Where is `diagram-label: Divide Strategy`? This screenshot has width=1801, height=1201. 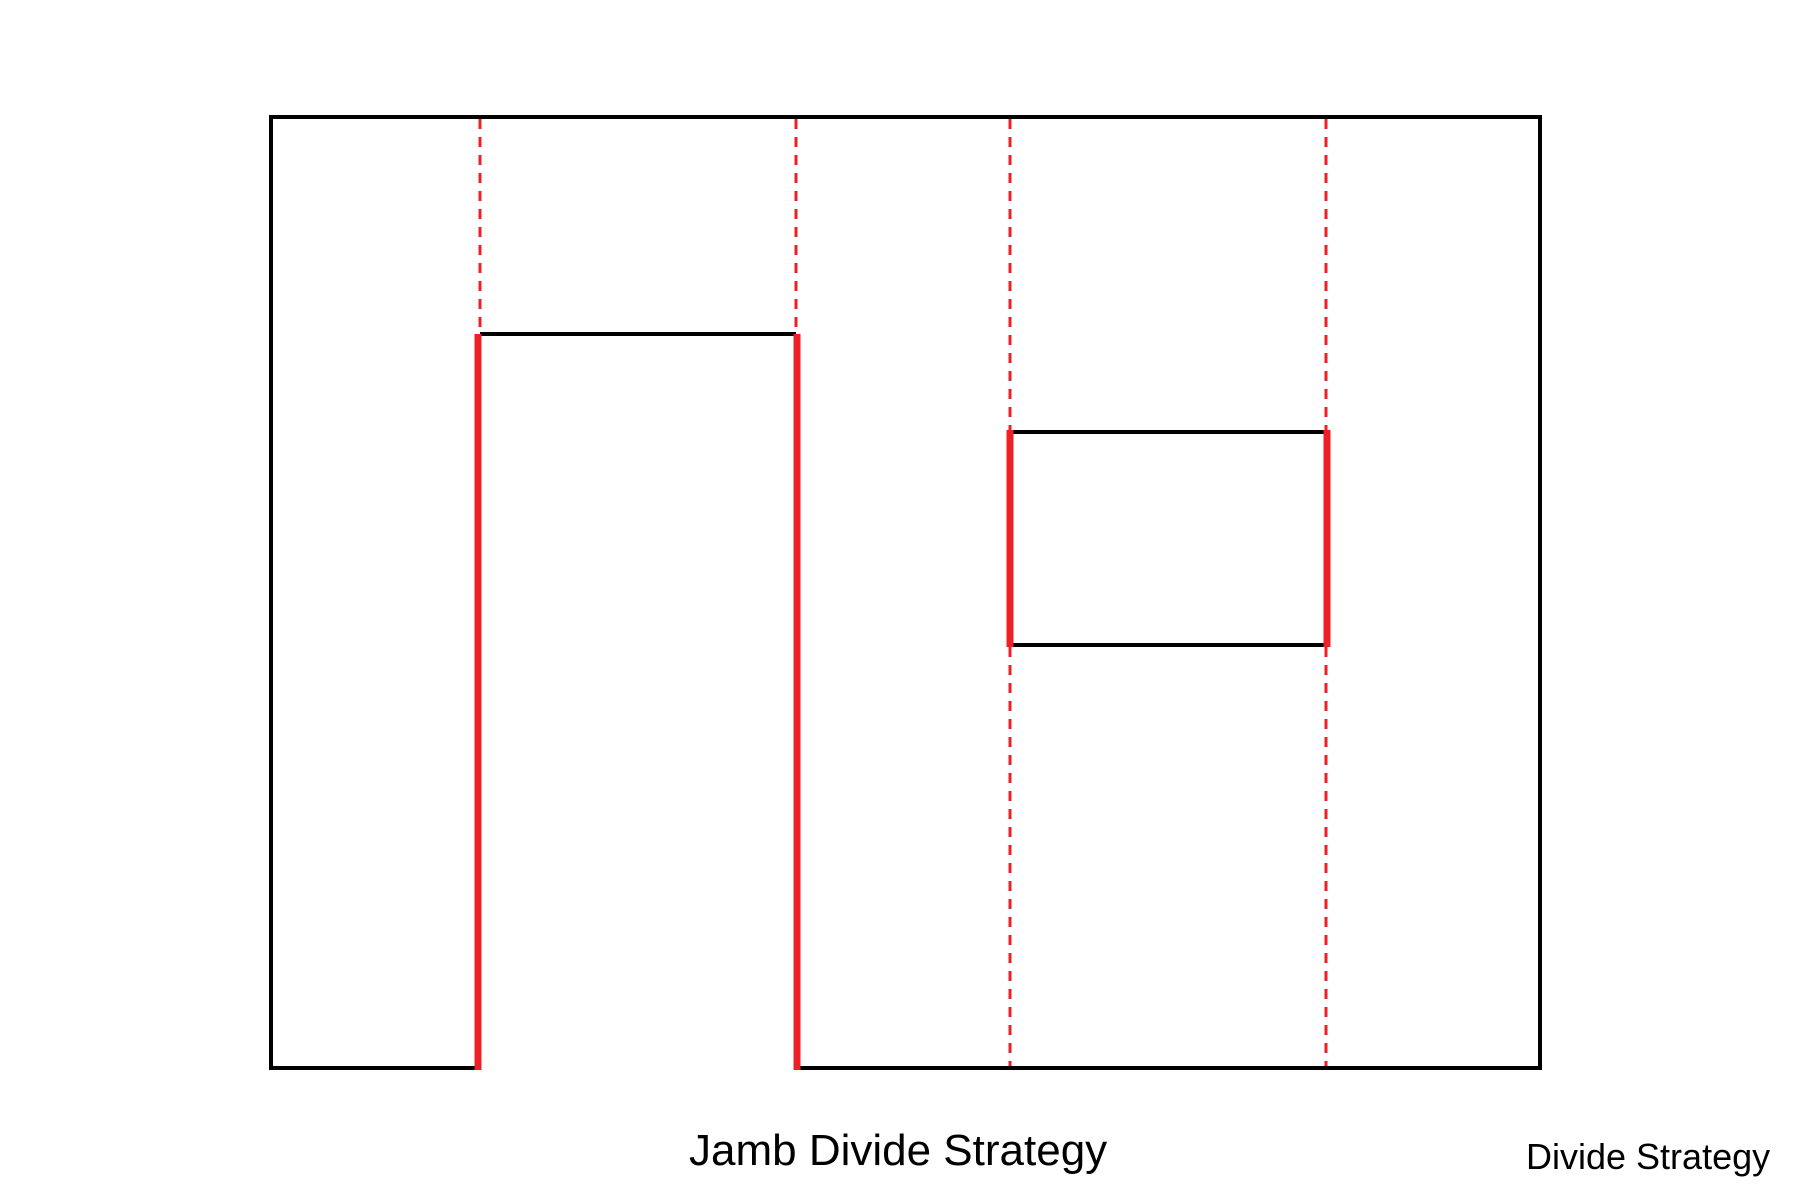
diagram-label: Divide Strategy is located at coordinates (1648, 1156).